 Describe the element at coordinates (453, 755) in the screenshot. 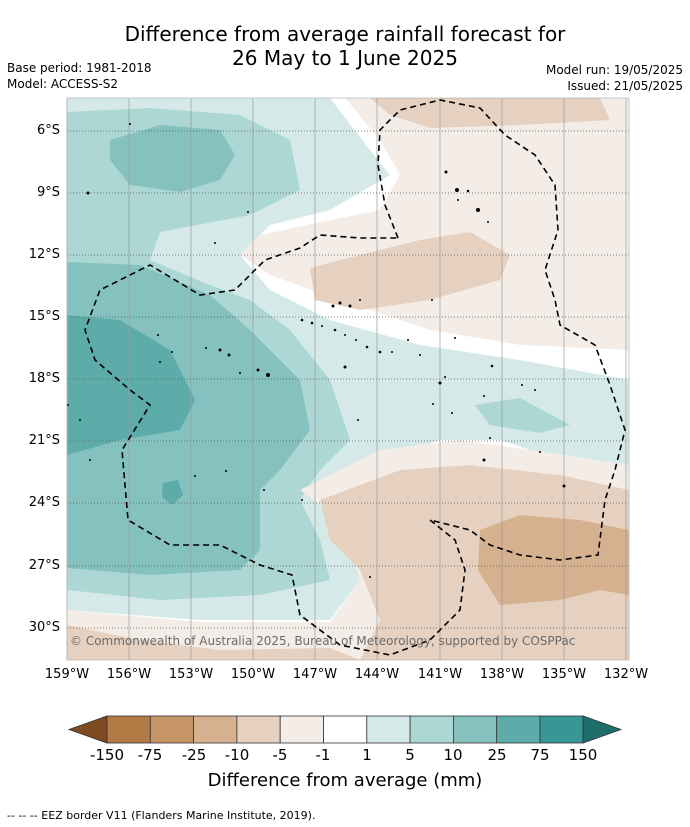

I see `colorbar-label: 10` at that location.